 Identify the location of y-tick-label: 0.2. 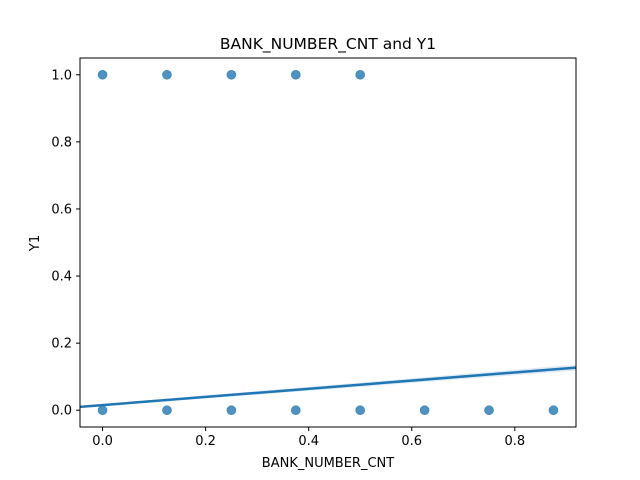
(61, 344).